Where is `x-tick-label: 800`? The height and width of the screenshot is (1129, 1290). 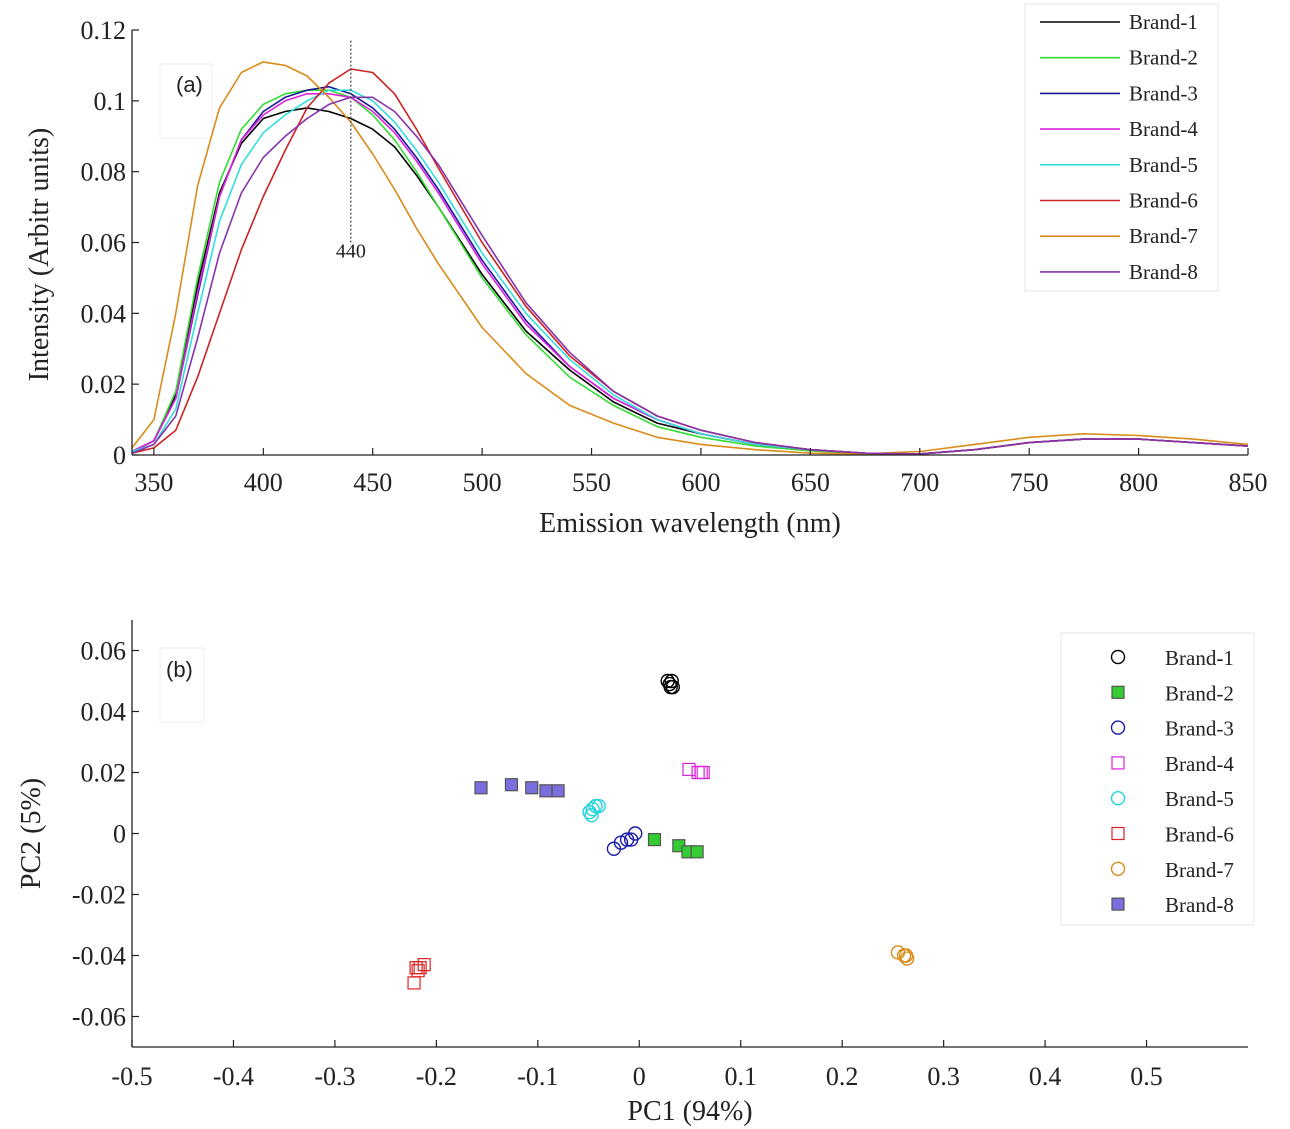 x-tick-label: 800 is located at coordinates (1138, 482).